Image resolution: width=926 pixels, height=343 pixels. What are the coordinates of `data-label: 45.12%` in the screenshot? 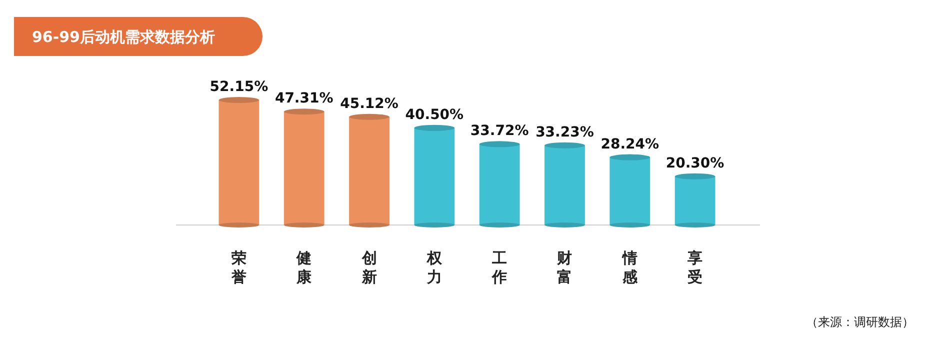 It's located at (369, 104).